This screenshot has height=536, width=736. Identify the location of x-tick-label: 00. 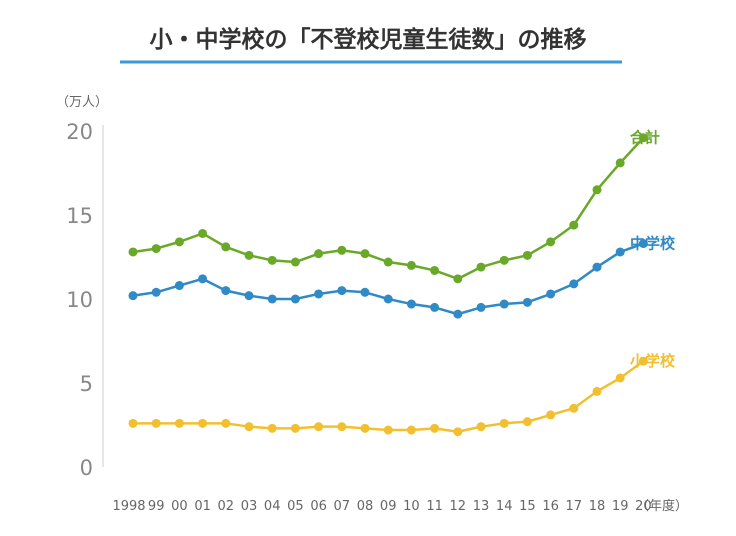
(179, 506).